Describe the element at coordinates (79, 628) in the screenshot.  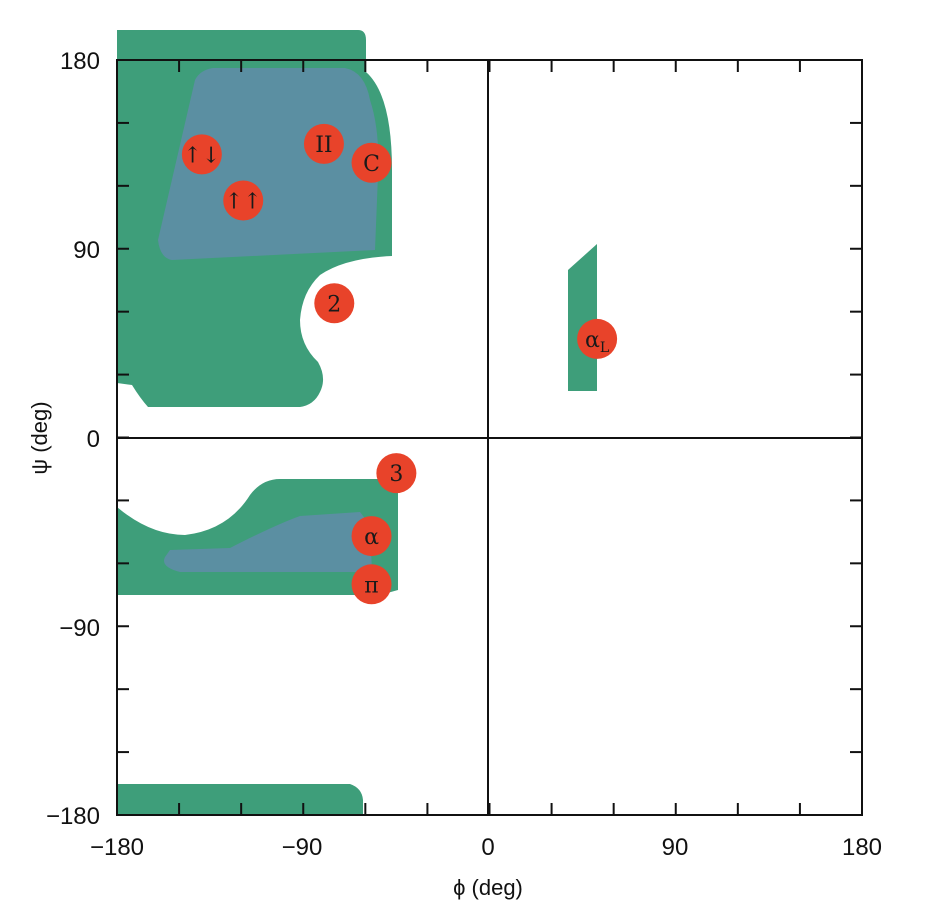
I see `y-tick-label: −90` at that location.